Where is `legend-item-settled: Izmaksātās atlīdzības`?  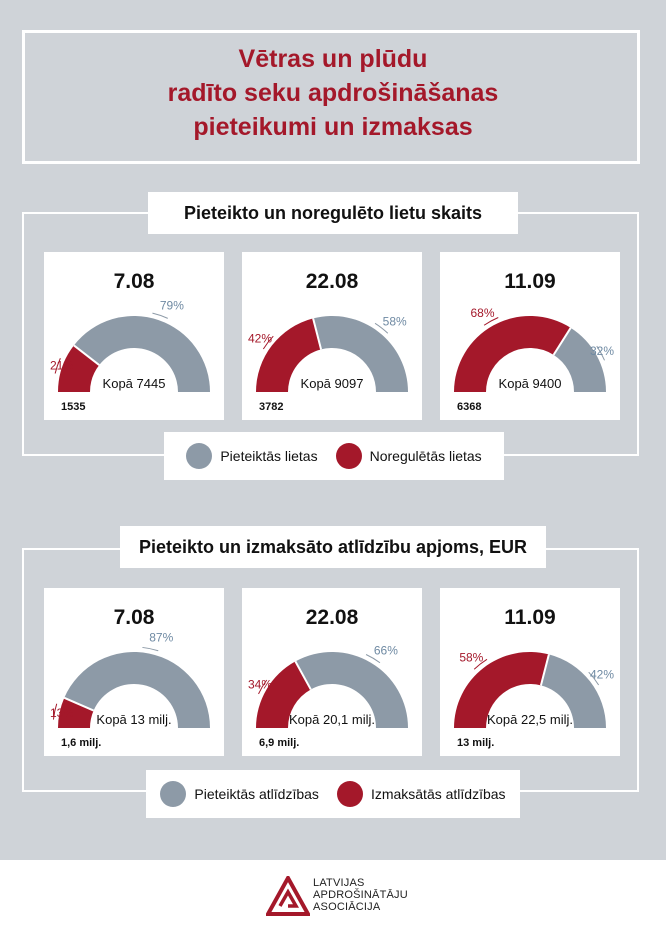
legend-item-settled: Izmaksātās atlīdzības is located at coordinates (421, 794).